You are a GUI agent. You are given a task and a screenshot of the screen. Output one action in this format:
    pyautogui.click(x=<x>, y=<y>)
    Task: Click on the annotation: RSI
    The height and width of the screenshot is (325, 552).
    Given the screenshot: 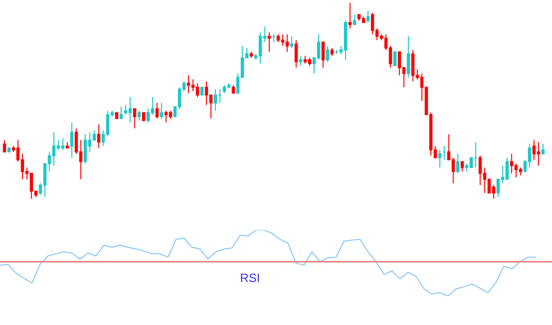 What is the action you would take?
    pyautogui.click(x=250, y=278)
    